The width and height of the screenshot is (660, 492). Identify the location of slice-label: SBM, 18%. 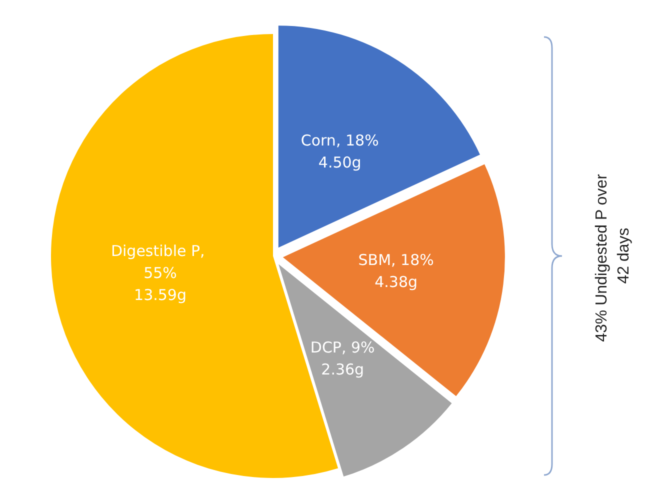
(396, 260).